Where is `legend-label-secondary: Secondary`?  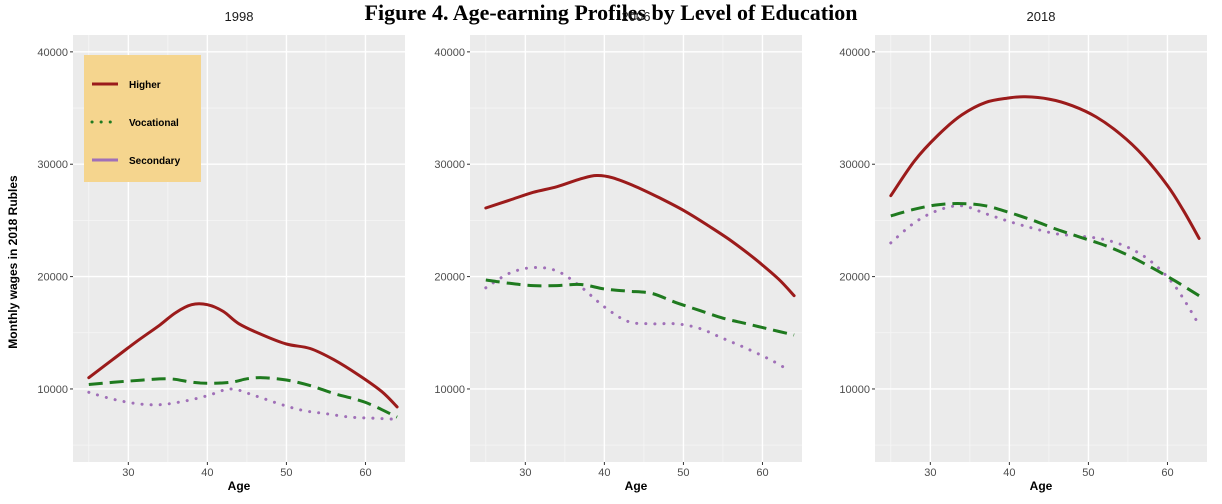
legend-label-secondary: Secondary is located at coordinates (155, 161).